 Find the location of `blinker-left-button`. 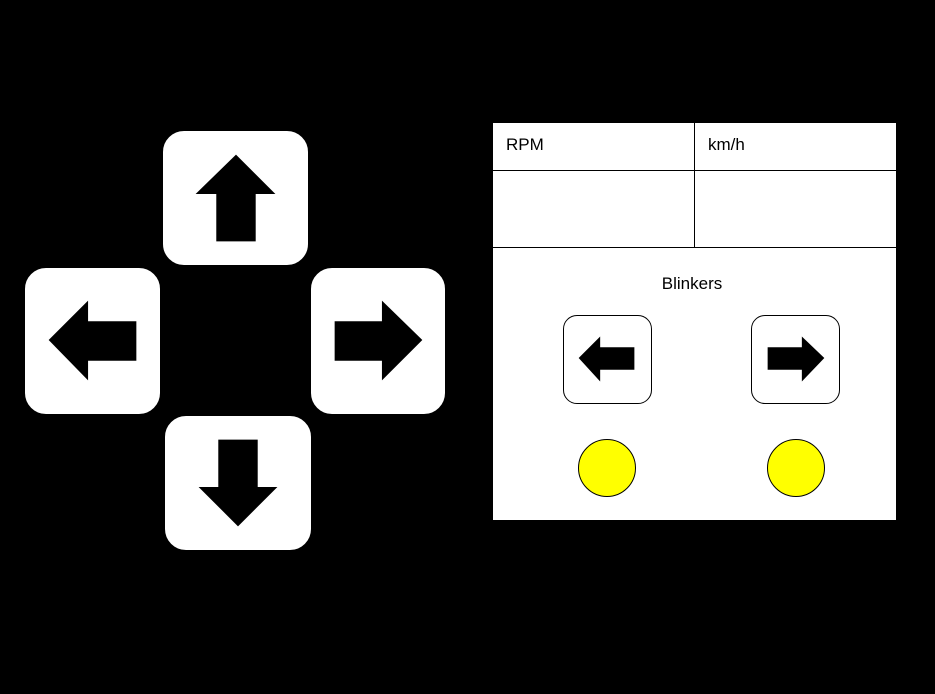

blinker-left-button is located at coordinates (607, 359).